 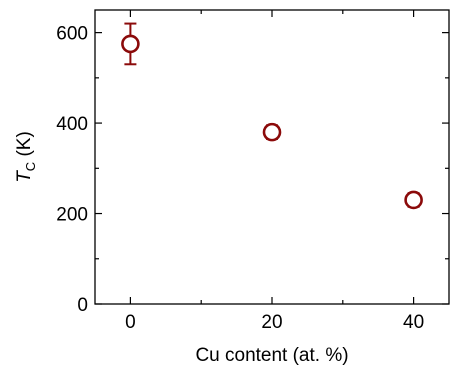 I want to click on y-axis-label-unit: (K), so click(x=24, y=146).